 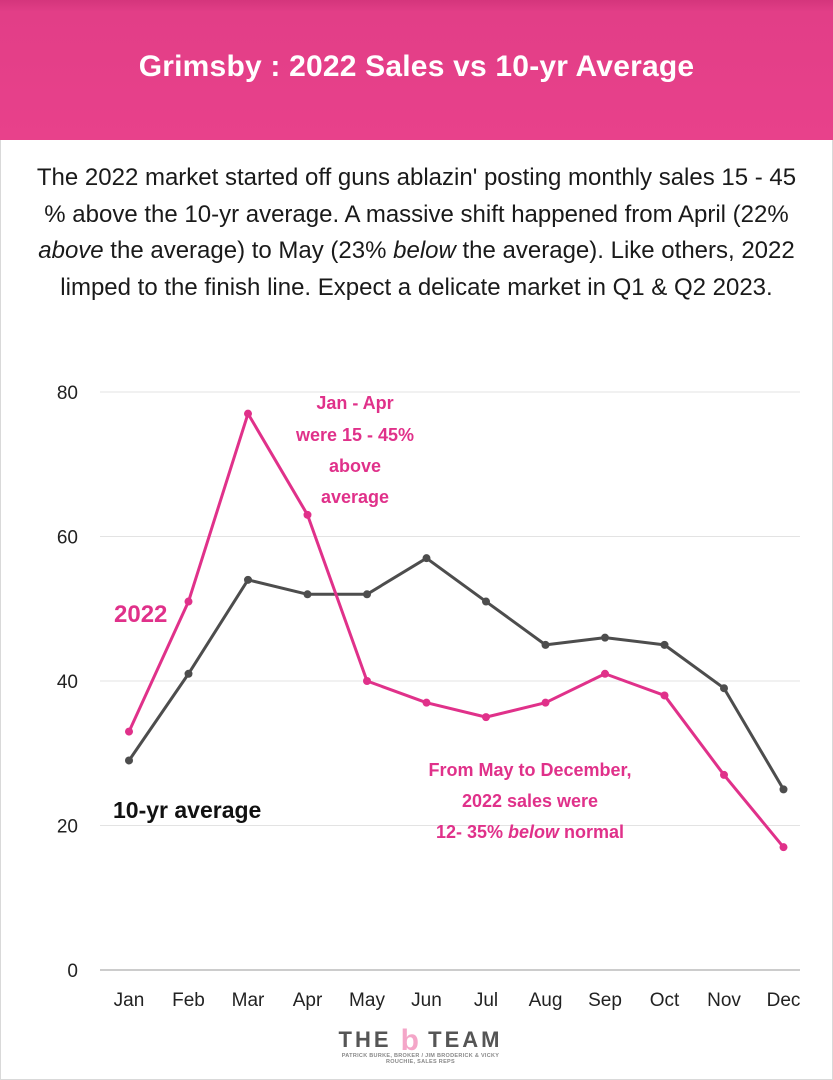 I want to click on annotation-may-dec-emphasis: below, so click(x=534, y=832).